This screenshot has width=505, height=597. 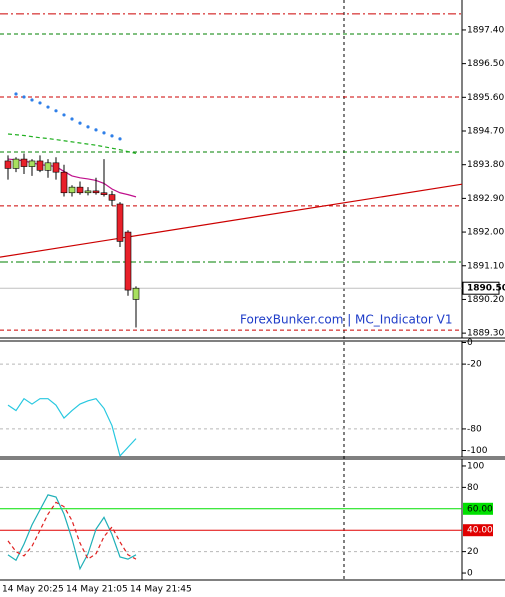 What do you see at coordinates (485, 98) in the screenshot?
I see `y-tick-label: 1895.60` at bounding box center [485, 98].